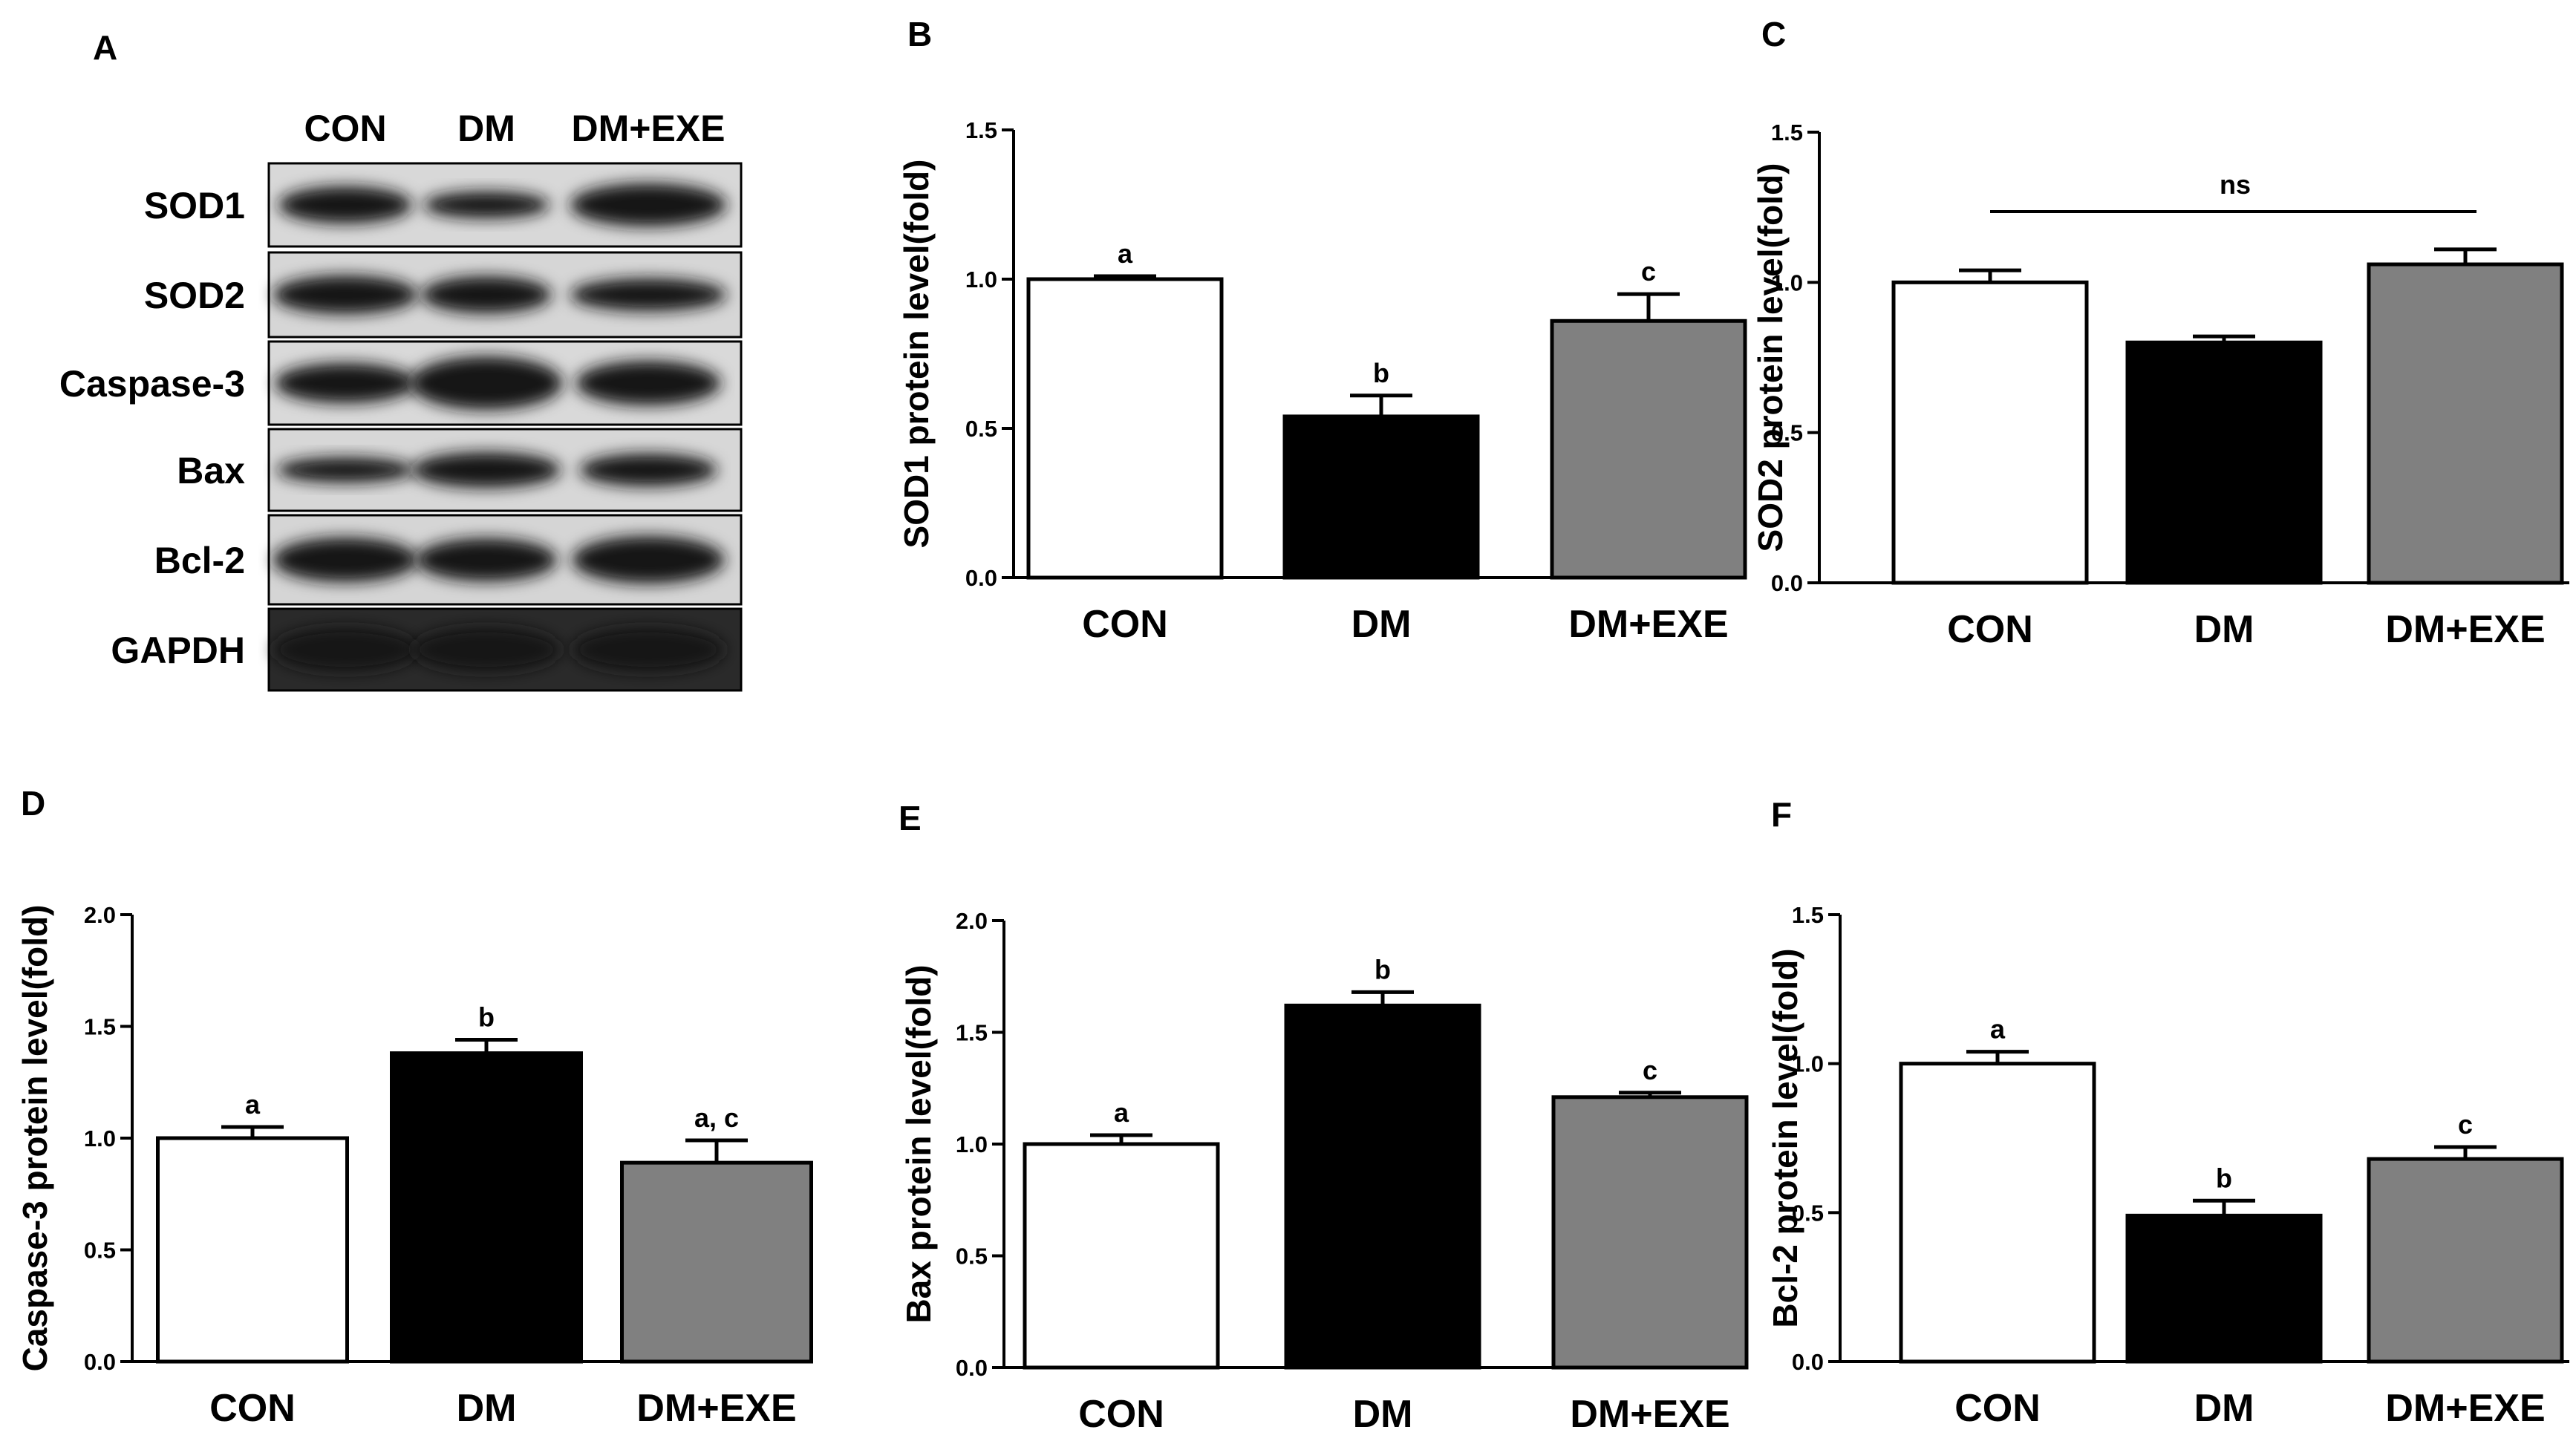 The width and height of the screenshot is (2576, 1444). Describe the element at coordinates (486, 128) in the screenshot. I see `blot-column-label: DM` at that location.